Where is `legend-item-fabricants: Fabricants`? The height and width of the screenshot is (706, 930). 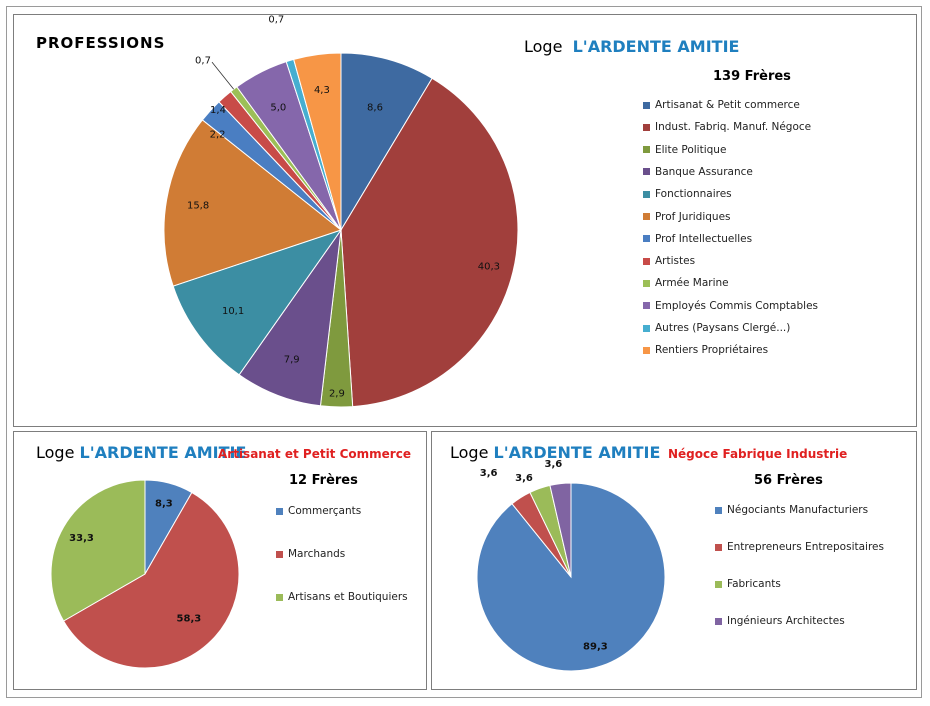
legend-item-fabricants: Fabricants is located at coordinates (748, 584).